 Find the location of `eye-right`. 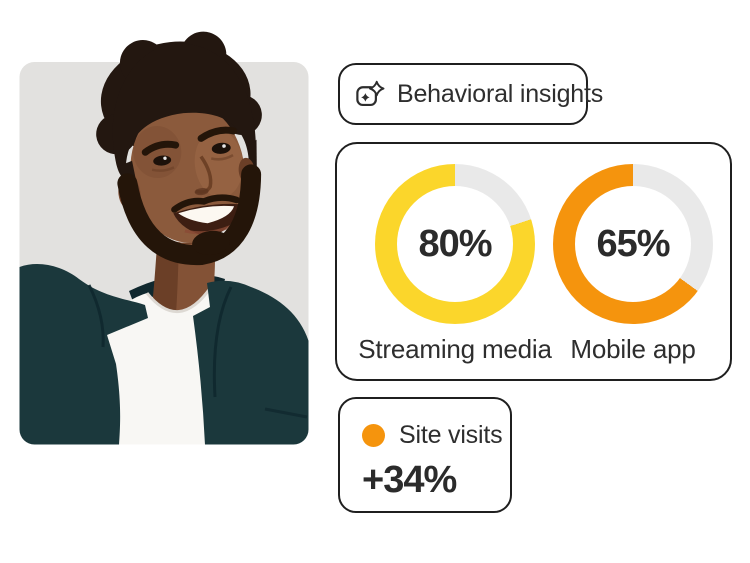

eye-right is located at coordinates (221, 148).